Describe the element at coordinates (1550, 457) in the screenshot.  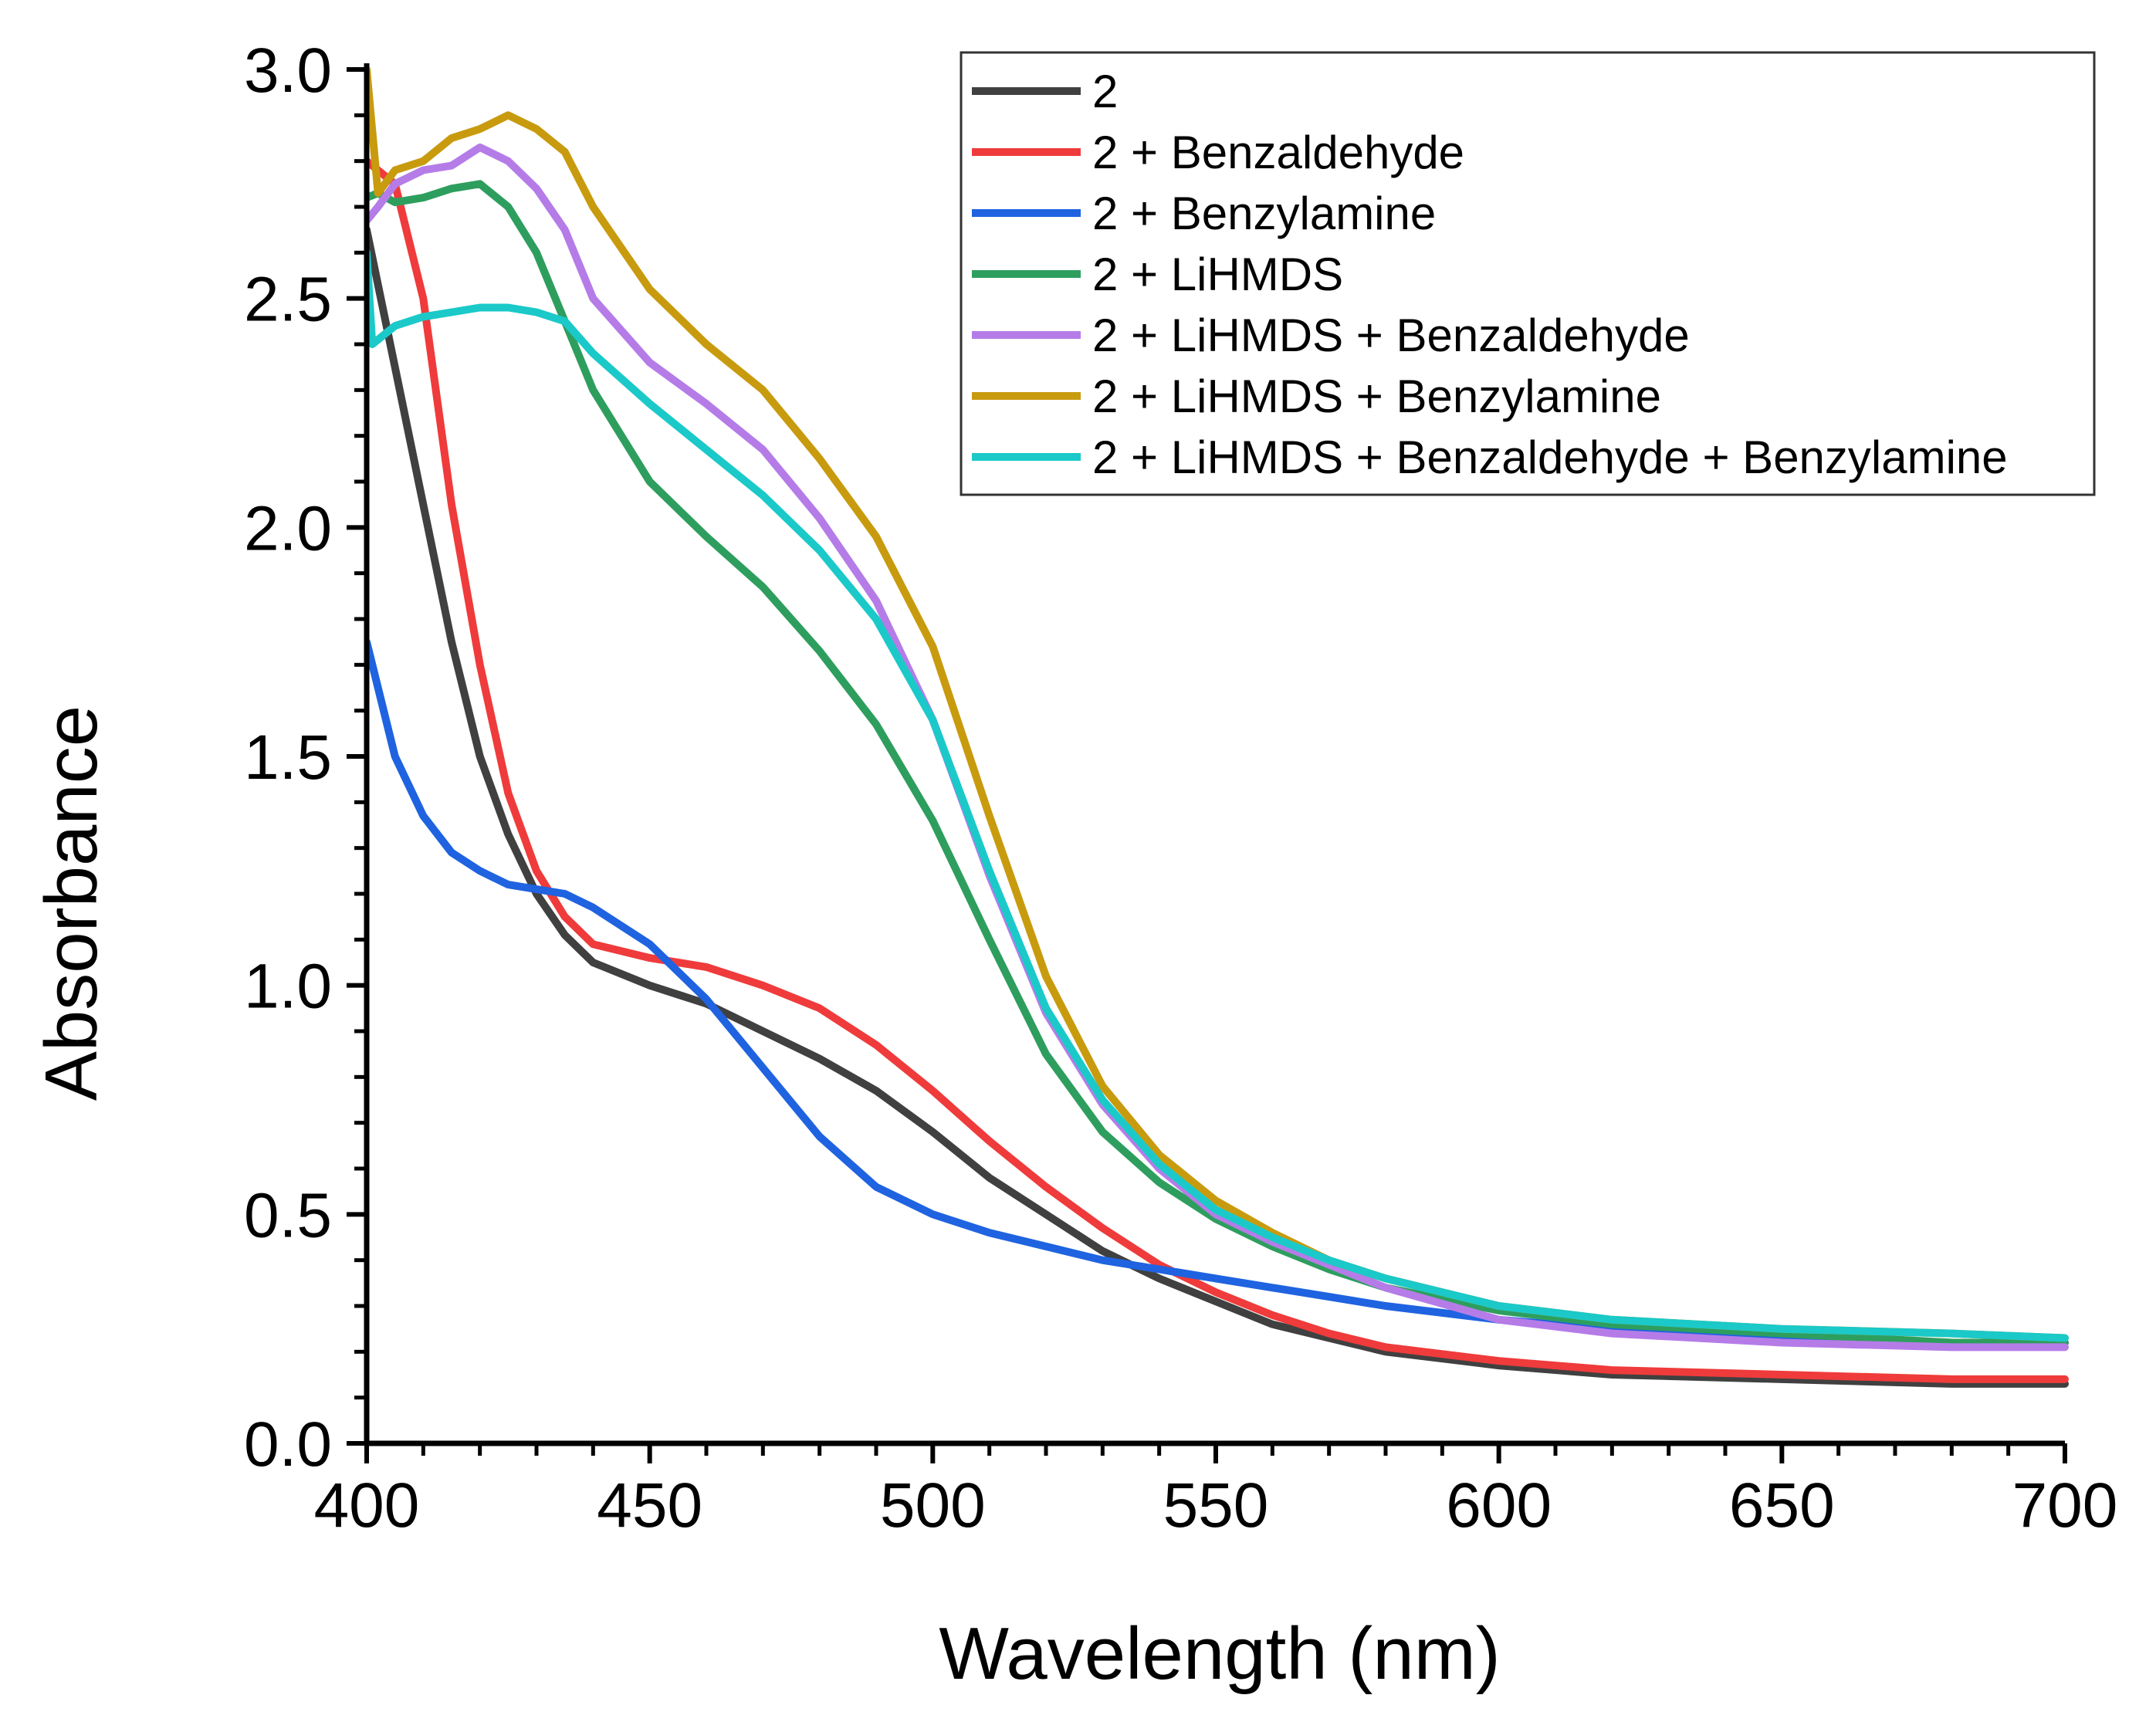
I see `legend-label-7: 2 + LiHMDS + Benzaldehyde + Benzylamine` at that location.